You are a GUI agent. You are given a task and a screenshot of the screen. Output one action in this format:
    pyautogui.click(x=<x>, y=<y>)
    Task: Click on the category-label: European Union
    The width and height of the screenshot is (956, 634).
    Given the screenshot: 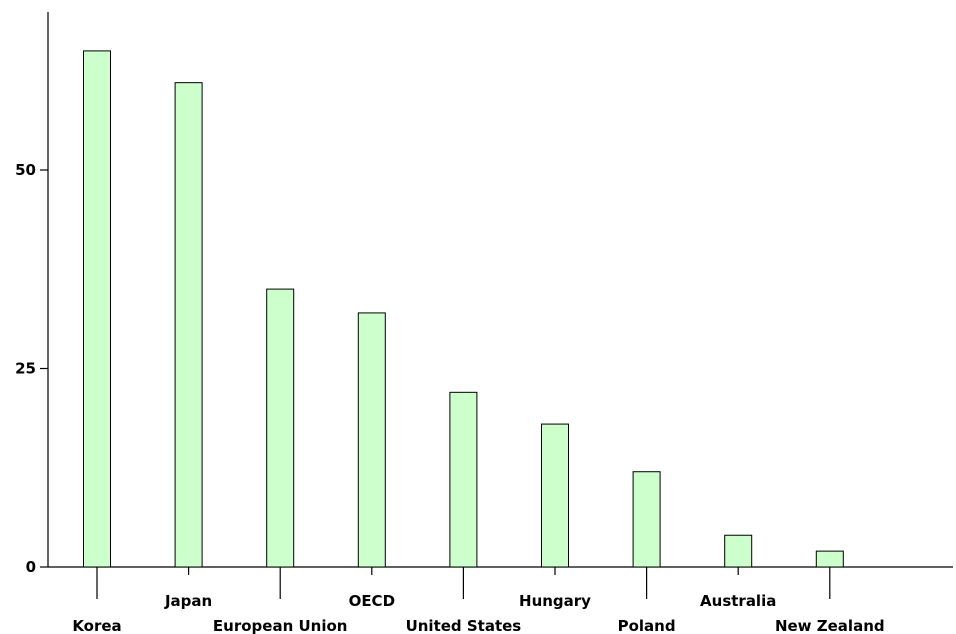 What is the action you would take?
    pyautogui.click(x=280, y=625)
    